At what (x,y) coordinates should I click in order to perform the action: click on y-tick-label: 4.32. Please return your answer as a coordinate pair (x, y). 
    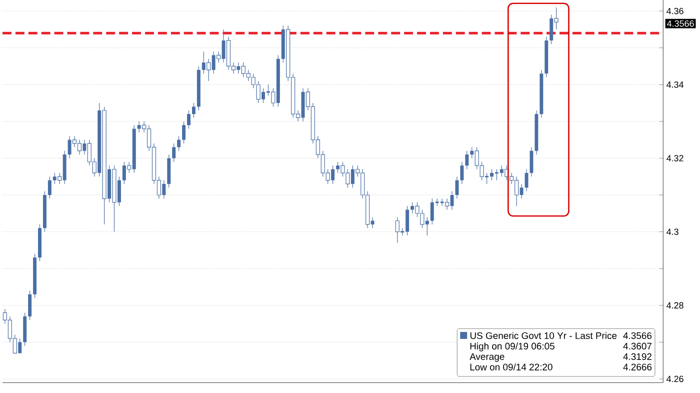
    Looking at the image, I should click on (675, 158).